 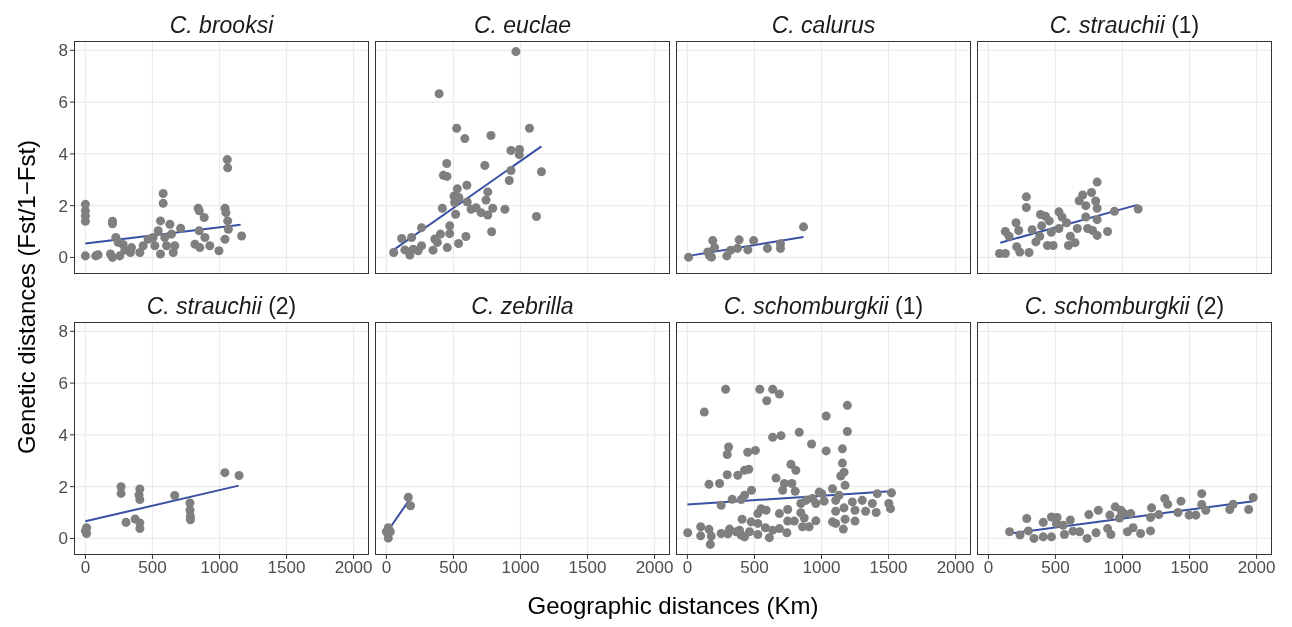 I want to click on y-tick-label: 6, so click(x=63, y=103).